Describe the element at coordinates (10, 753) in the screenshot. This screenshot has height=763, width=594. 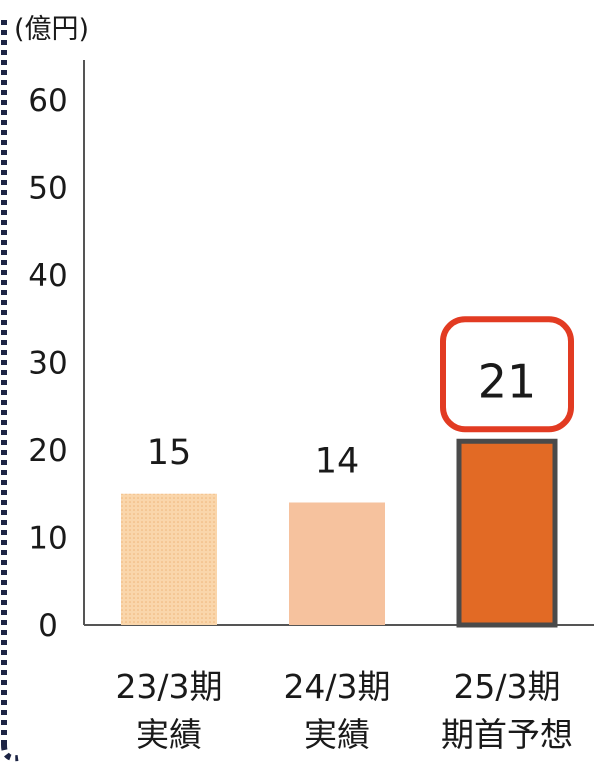
I see `dotted-border-corner` at that location.